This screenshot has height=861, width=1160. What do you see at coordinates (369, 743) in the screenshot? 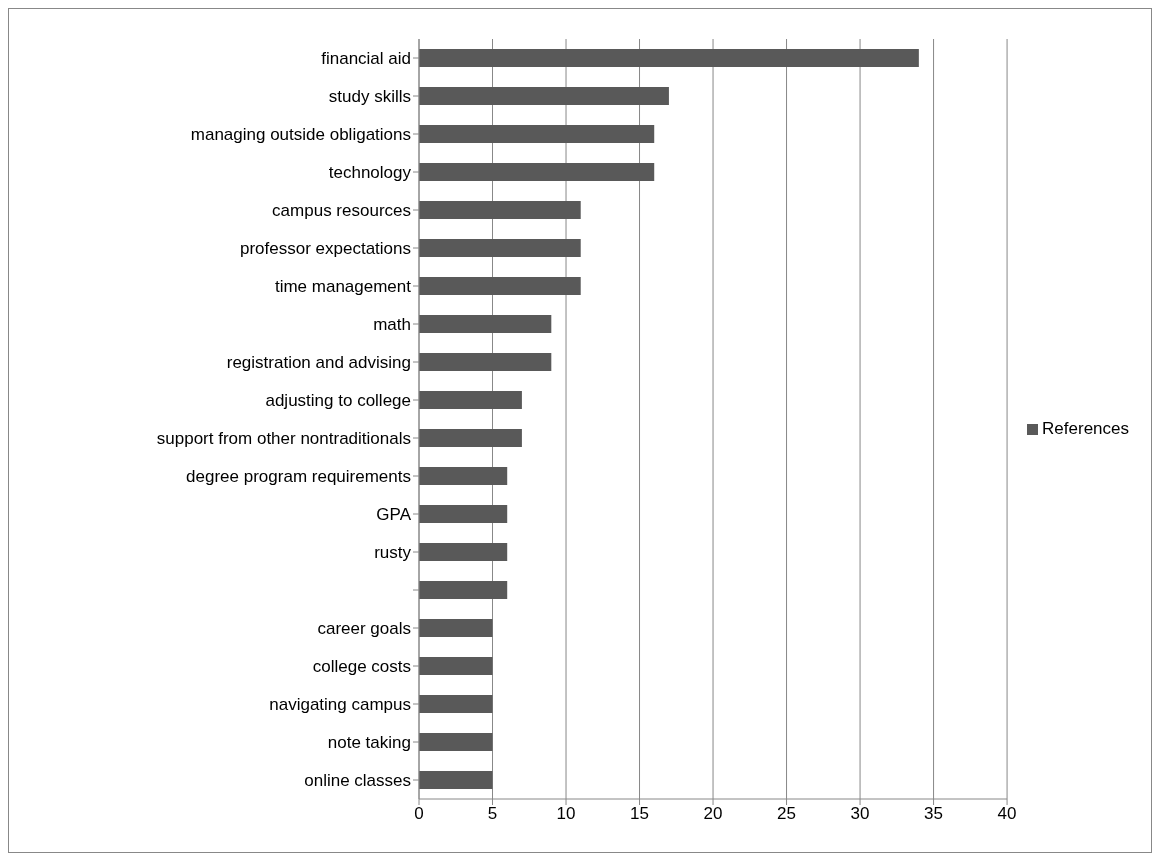
I see `y-tick-label: note taking` at bounding box center [369, 743].